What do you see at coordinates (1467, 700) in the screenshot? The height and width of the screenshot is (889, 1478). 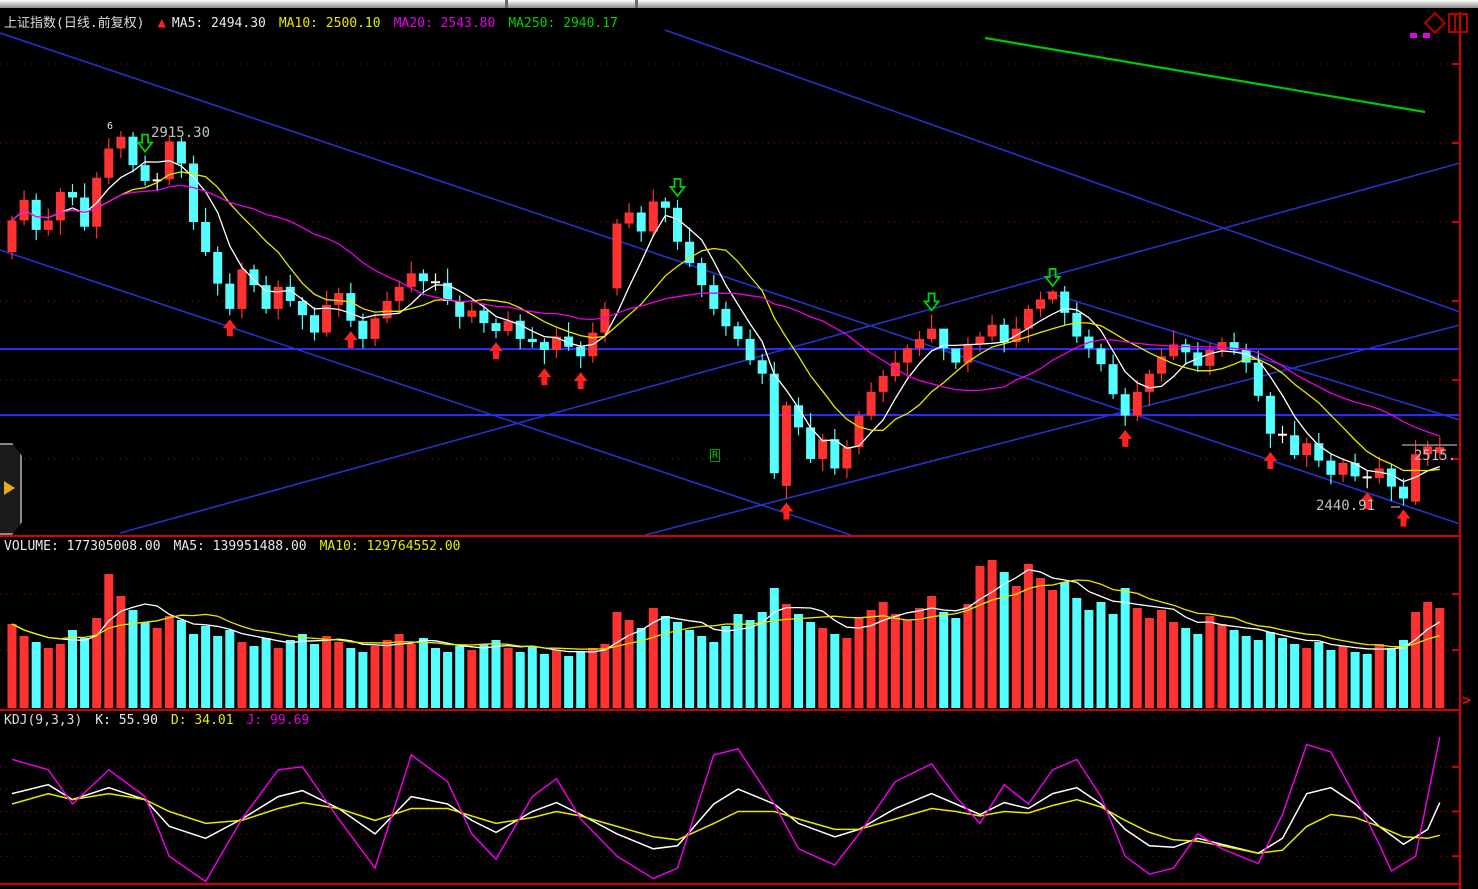 I see `expand-pane-arrow: >` at bounding box center [1467, 700].